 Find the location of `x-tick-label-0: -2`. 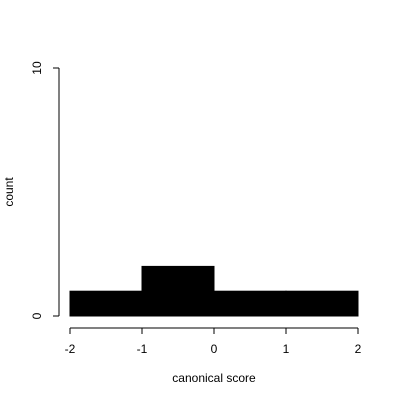

x-tick-label-0: -2 is located at coordinates (70, 349).